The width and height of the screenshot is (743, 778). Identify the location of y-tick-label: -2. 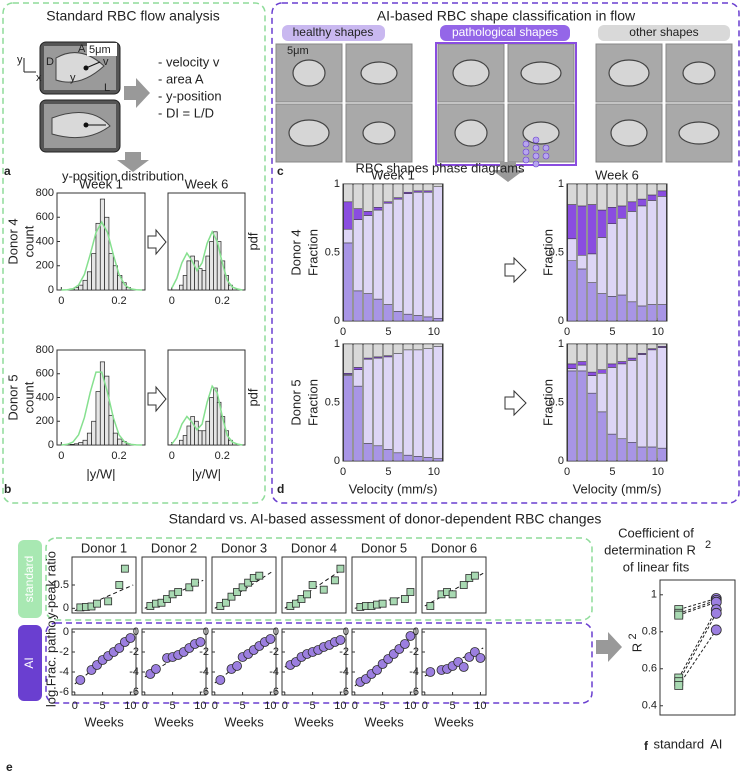
(134, 652).